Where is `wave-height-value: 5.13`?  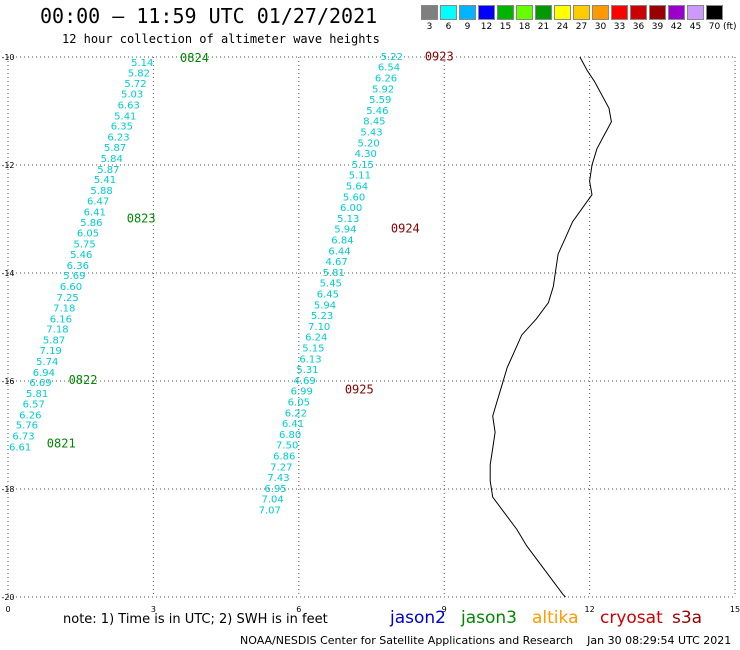
wave-height-value: 5.13 is located at coordinates (348, 219).